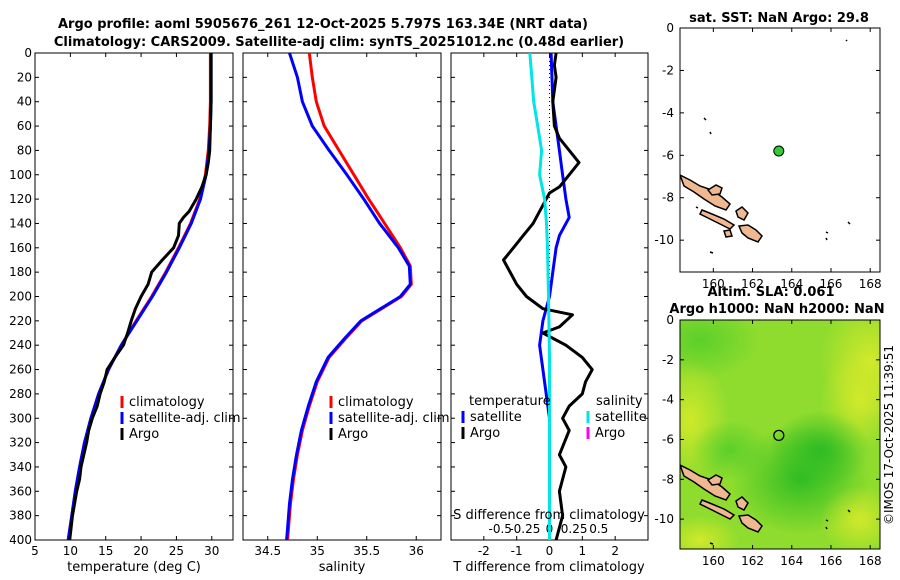 The image size is (900, 580). I want to click on depth-tick-label: 280, so click(20, 394).